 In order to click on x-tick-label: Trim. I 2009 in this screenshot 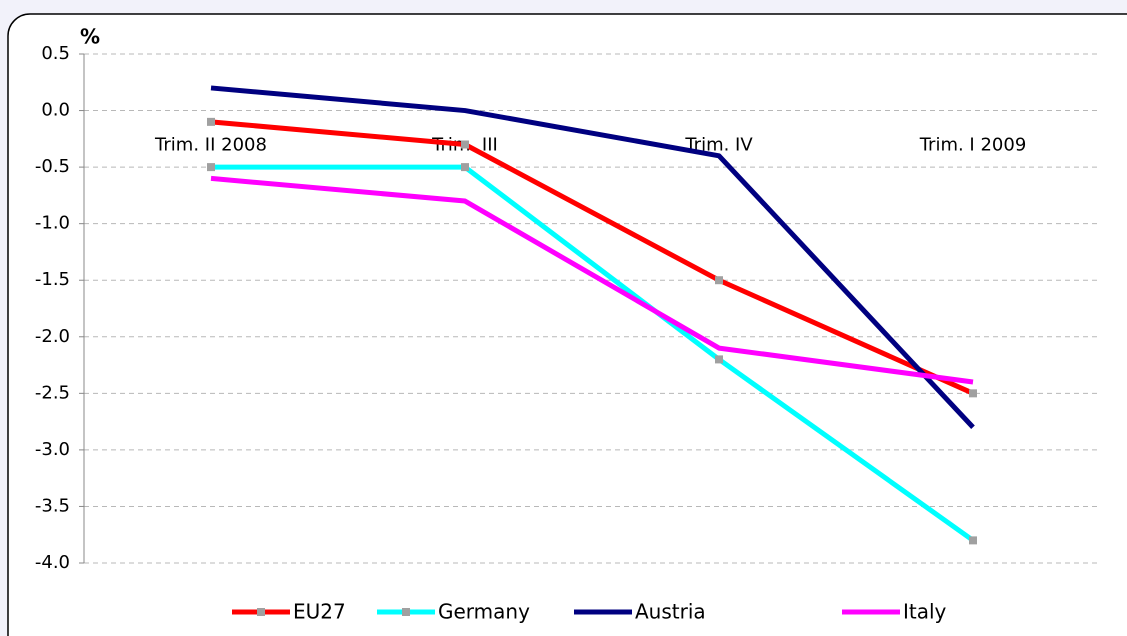, I will do `click(973, 145)`.